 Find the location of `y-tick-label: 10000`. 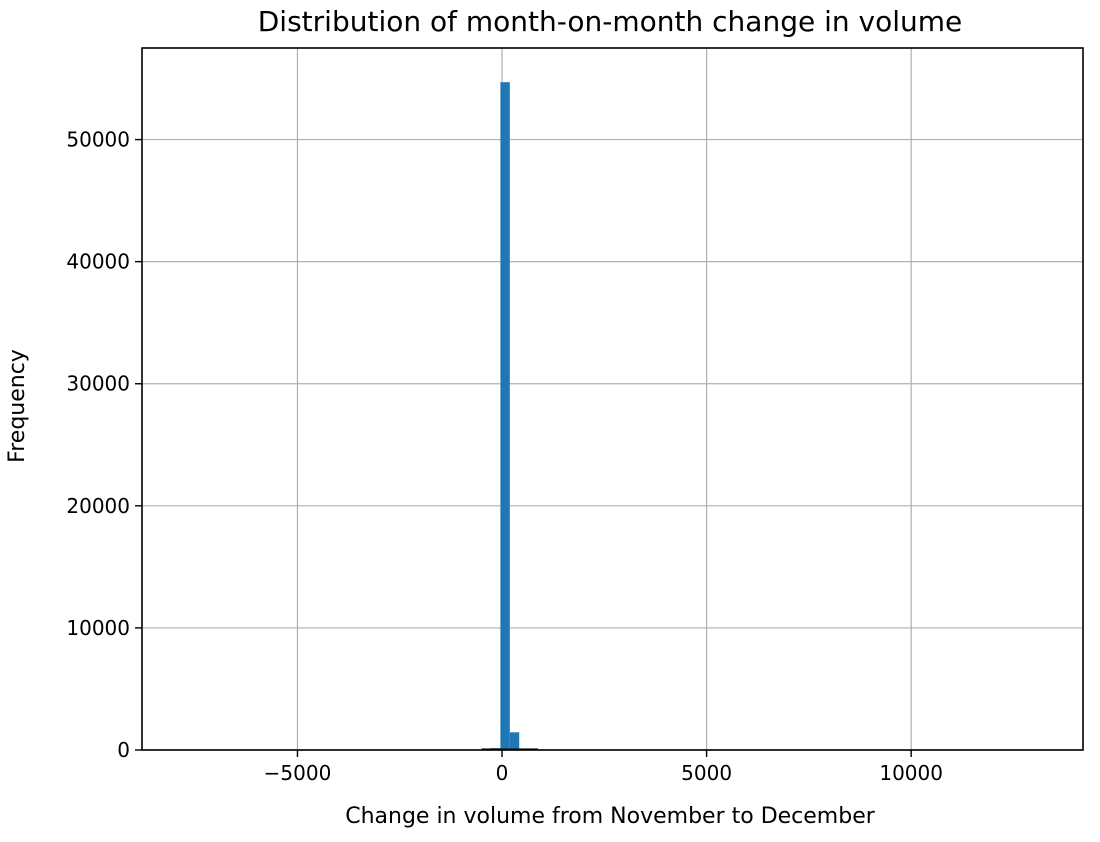

y-tick-label: 10000 is located at coordinates (98, 628).